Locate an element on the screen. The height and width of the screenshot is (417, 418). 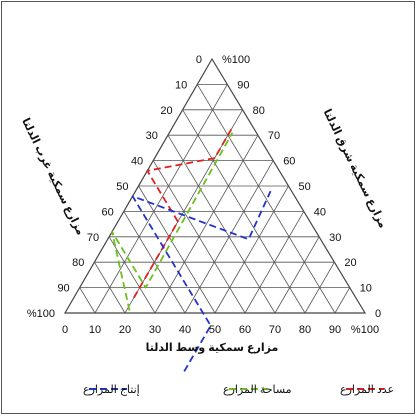
left-tick-label: %100 is located at coordinates (41, 314).